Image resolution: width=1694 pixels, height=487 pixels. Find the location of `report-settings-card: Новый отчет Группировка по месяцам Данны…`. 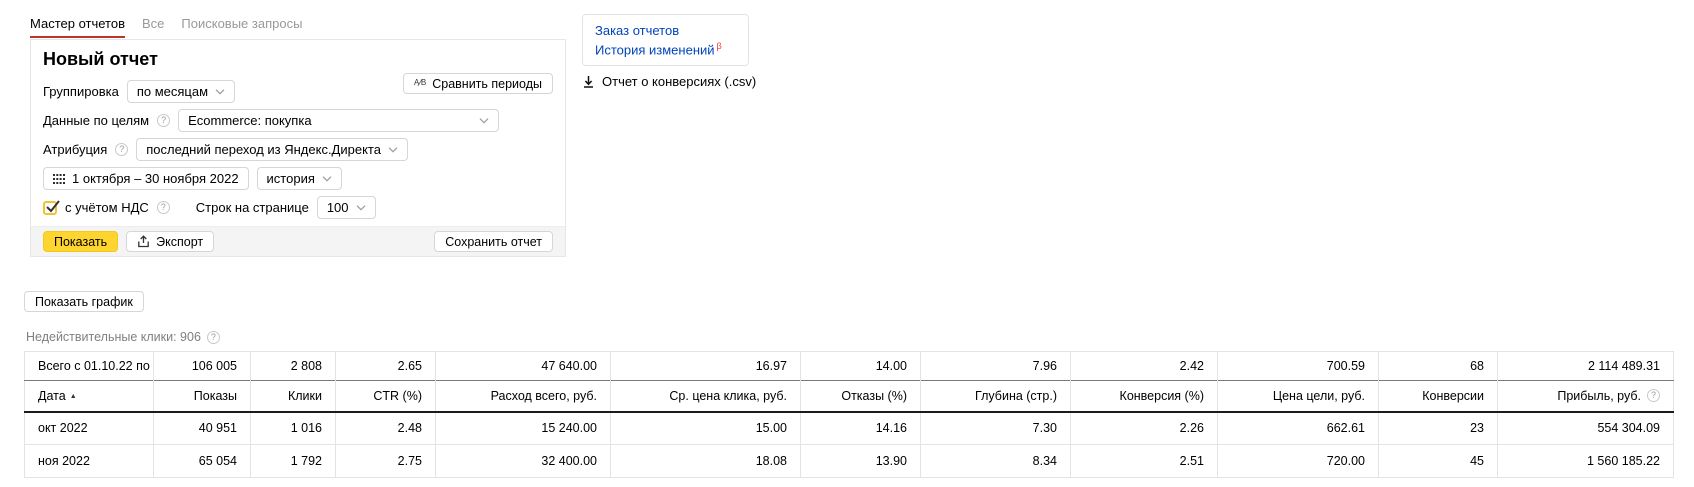

report-settings-card: Новый отчет Группировка по месяцам Данны… is located at coordinates (298, 148).